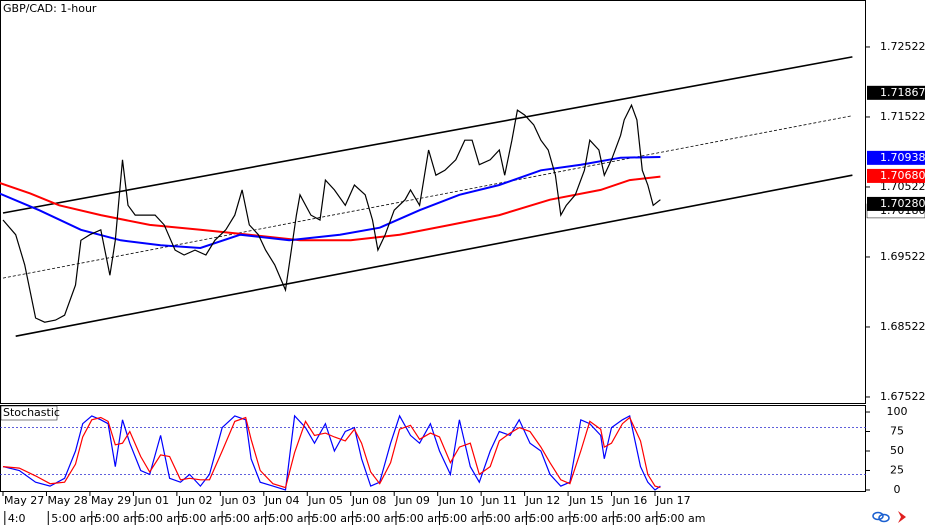 This screenshot has height=525, width=925. Describe the element at coordinates (499, 500) in the screenshot. I see `x-tick-label: Jun 11` at that location.